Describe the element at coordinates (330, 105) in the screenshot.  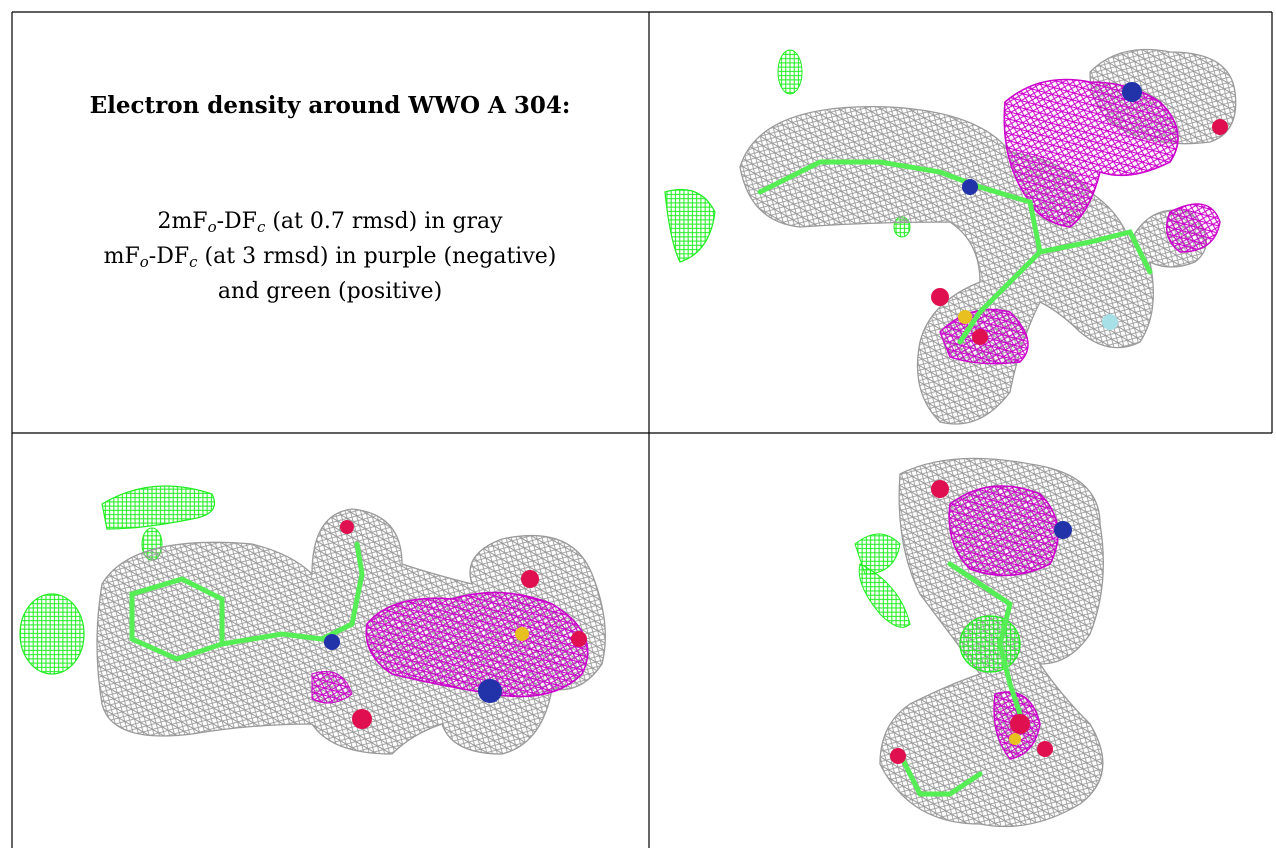
I see `panel-title: Electron density around WWO A 304:` at that location.